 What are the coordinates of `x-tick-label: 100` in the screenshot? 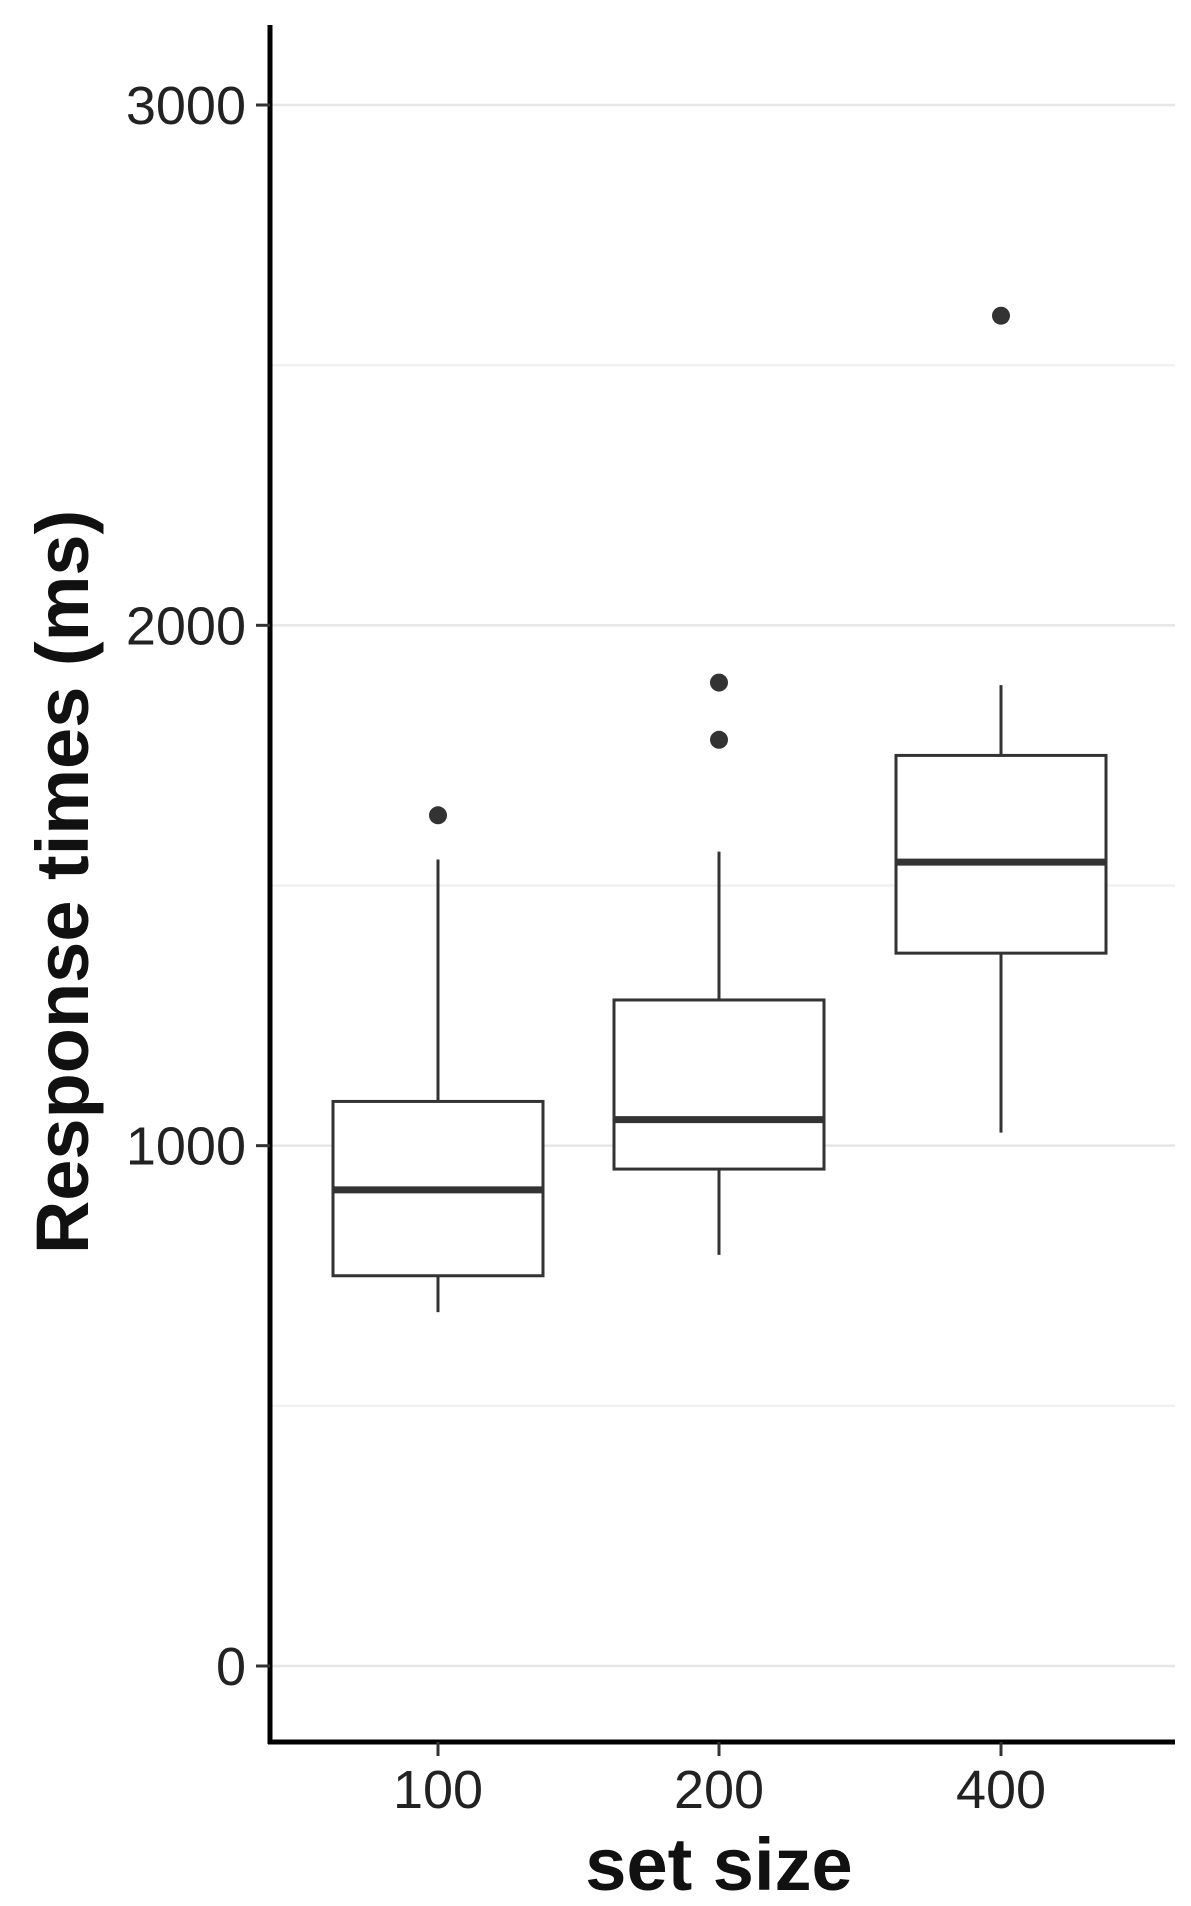 It's located at (438, 1790).